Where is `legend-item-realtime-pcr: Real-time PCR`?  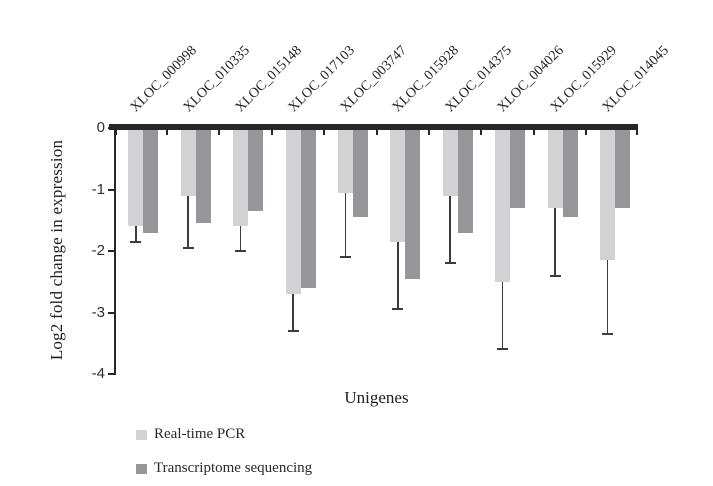 legend-item-realtime-pcr: Real-time PCR is located at coordinates (224, 434).